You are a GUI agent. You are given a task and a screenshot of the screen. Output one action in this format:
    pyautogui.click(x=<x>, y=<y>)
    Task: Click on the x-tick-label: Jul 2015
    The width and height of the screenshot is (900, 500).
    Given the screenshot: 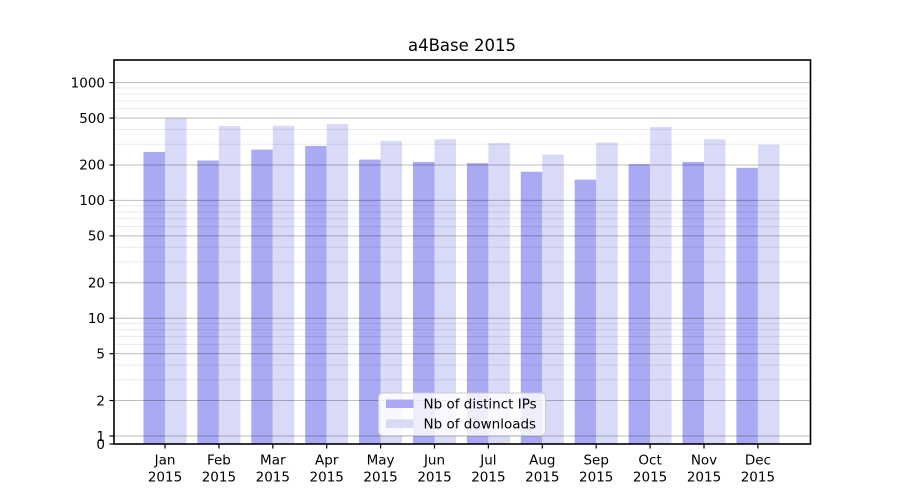 What is the action you would take?
    pyautogui.click(x=488, y=469)
    